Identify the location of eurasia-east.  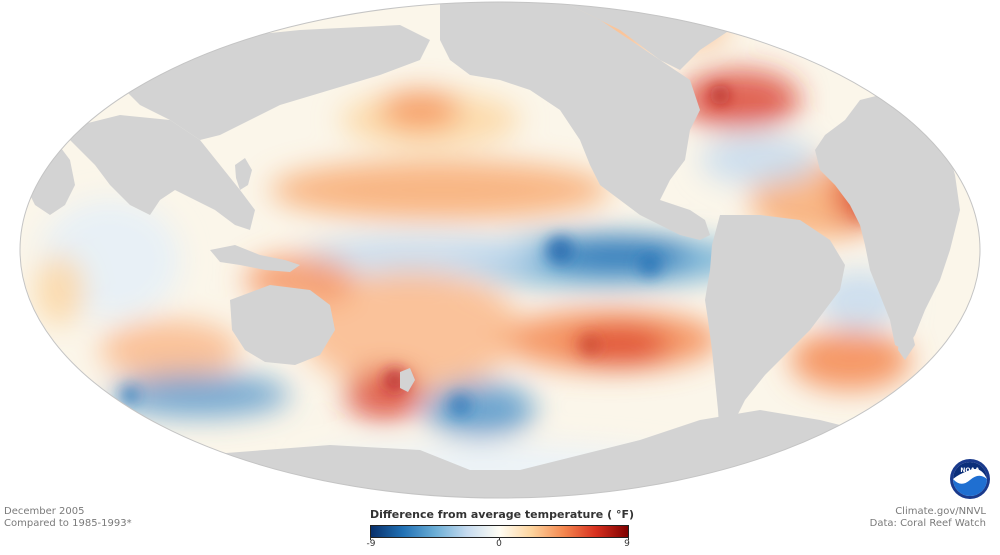
(157, 172).